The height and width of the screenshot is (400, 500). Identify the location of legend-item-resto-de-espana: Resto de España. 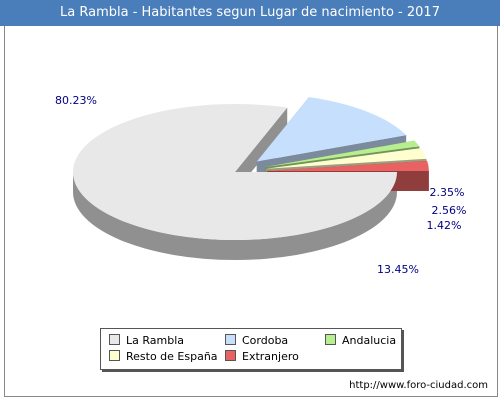
(163, 357).